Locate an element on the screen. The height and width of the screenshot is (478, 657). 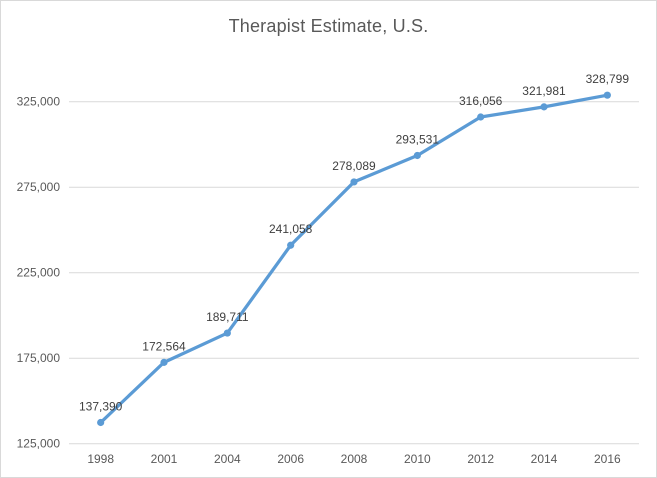
x-axis-tick-label: 2012 is located at coordinates (480, 459).